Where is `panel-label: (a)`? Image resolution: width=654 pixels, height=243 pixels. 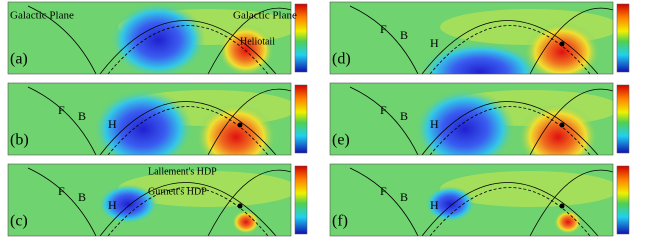
panel-label: (a) is located at coordinates (19, 59).